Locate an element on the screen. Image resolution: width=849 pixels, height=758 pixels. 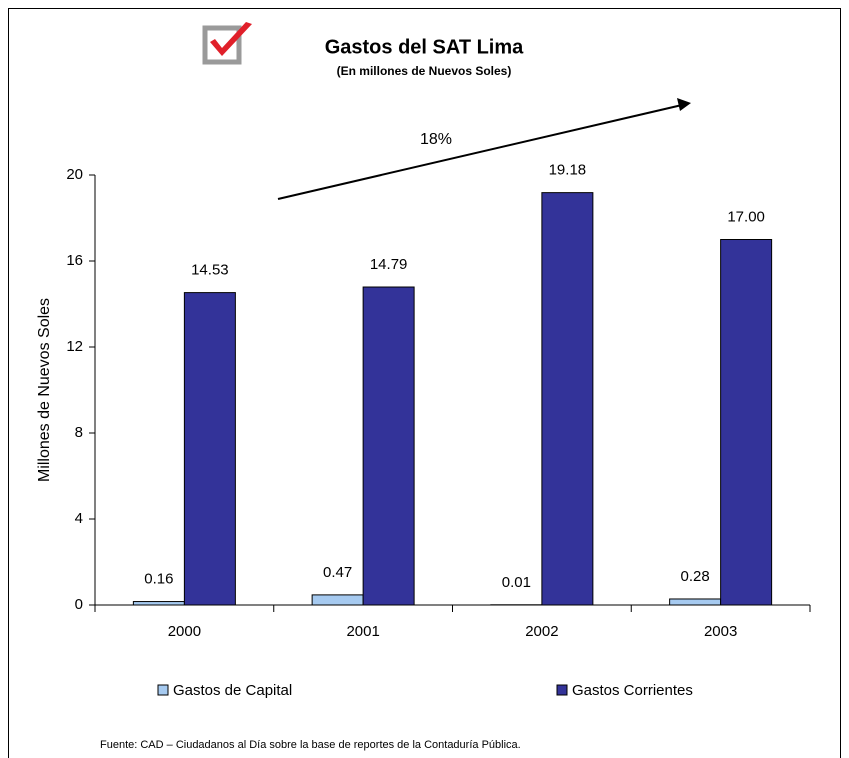
check-icon is located at coordinates (227, 43).